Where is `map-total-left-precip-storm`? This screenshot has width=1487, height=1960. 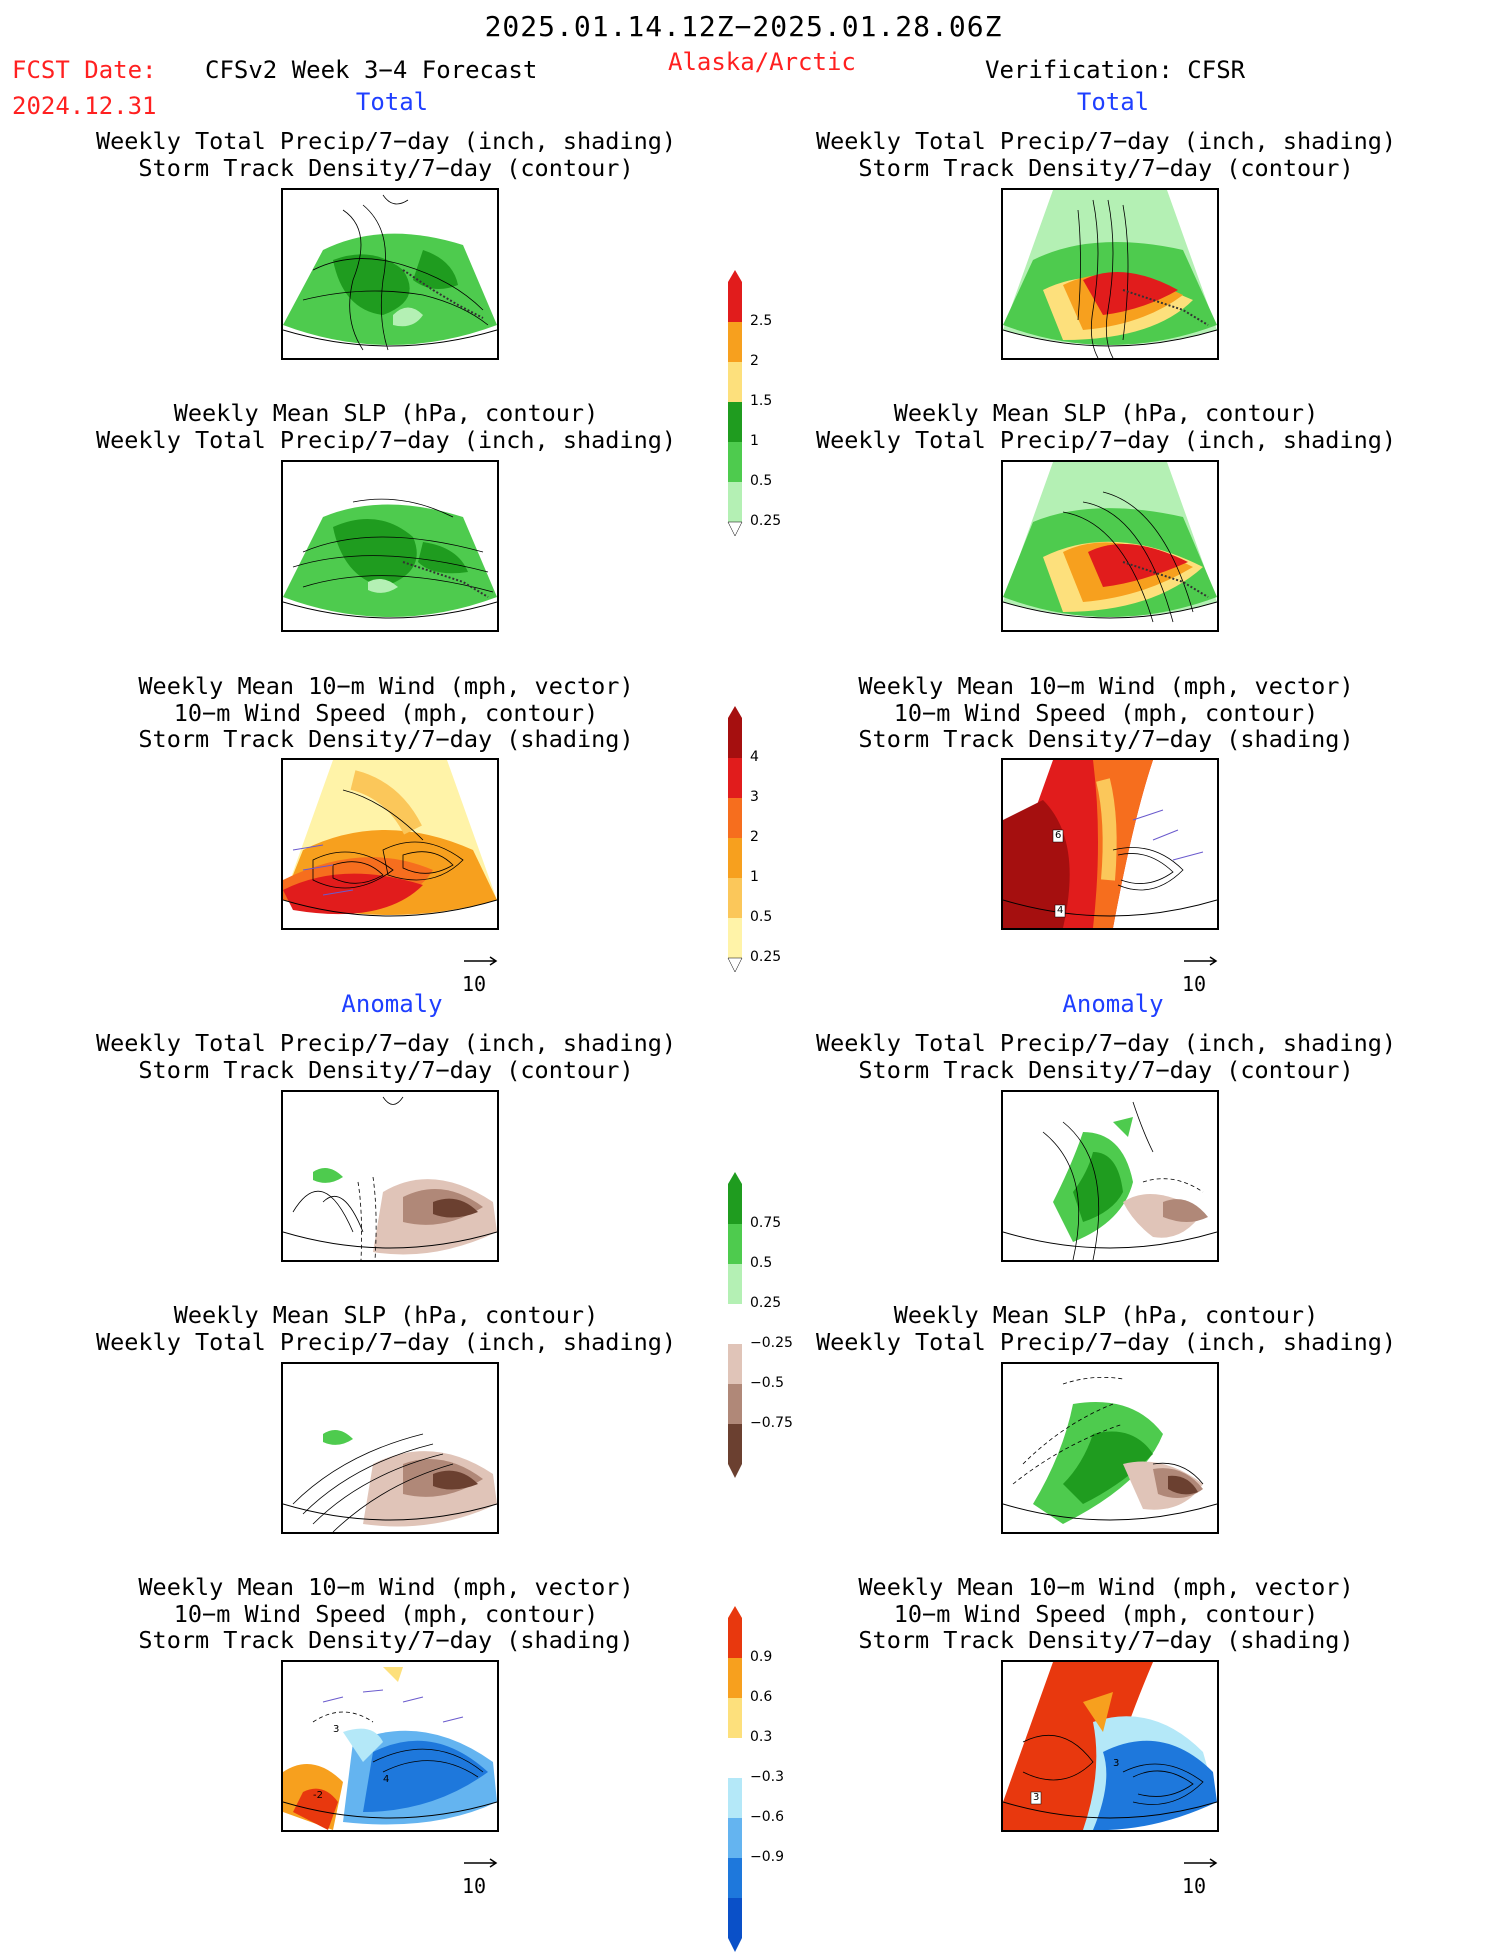
map-total-left-precip-storm is located at coordinates (390, 274).